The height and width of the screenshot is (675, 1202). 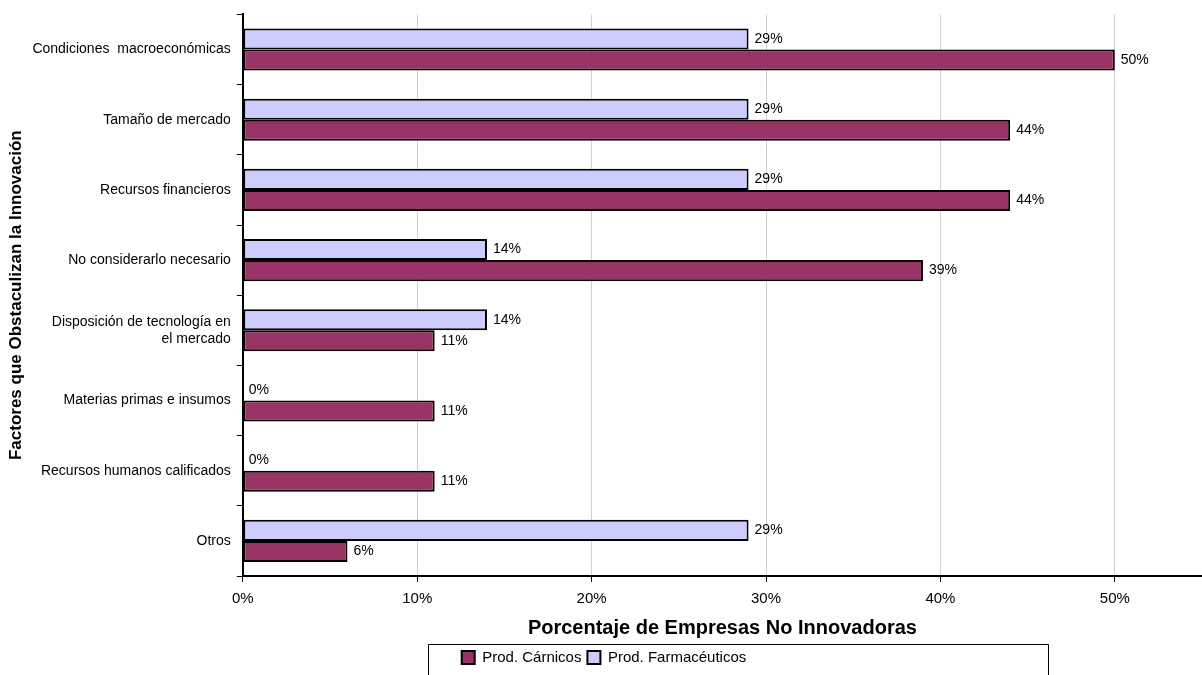 I want to click on data-label: 6%, so click(x=363, y=550).